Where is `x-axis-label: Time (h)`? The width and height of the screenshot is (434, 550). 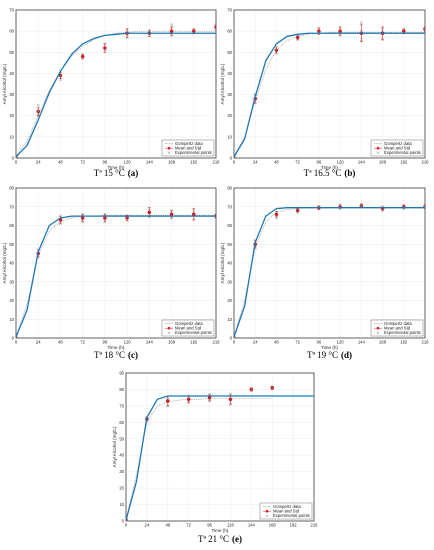
x-axis-label: Time (h) is located at coordinates (329, 167).